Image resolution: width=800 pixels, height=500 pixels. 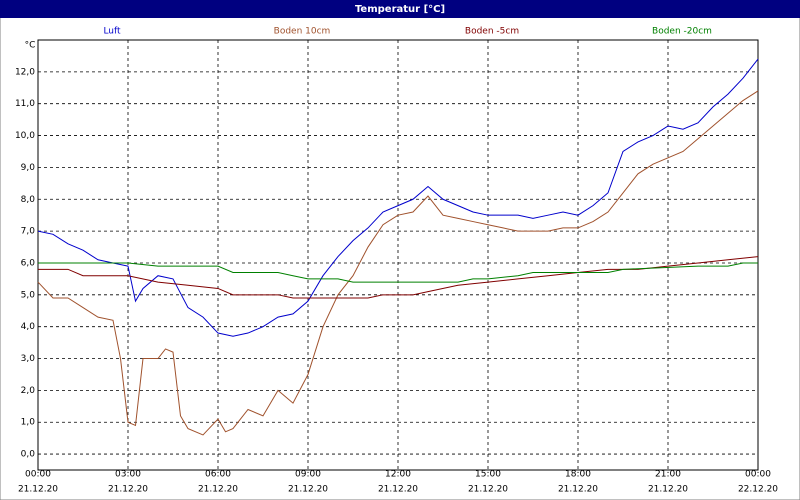 What do you see at coordinates (758, 490) in the screenshot?
I see `x-tick-date: 22.12.20` at bounding box center [758, 490].